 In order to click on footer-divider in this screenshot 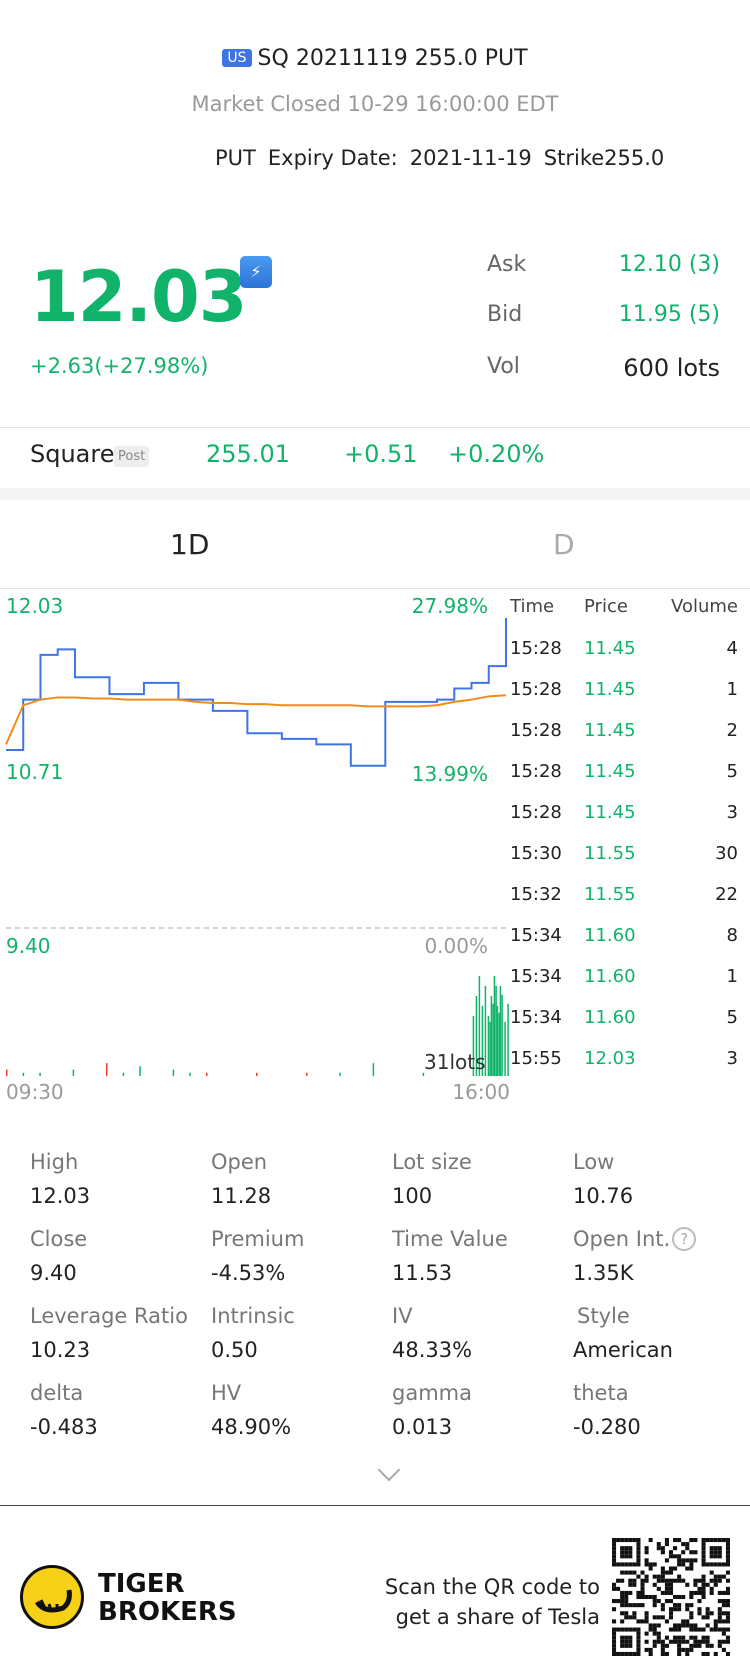, I will do `click(375, 1505)`.